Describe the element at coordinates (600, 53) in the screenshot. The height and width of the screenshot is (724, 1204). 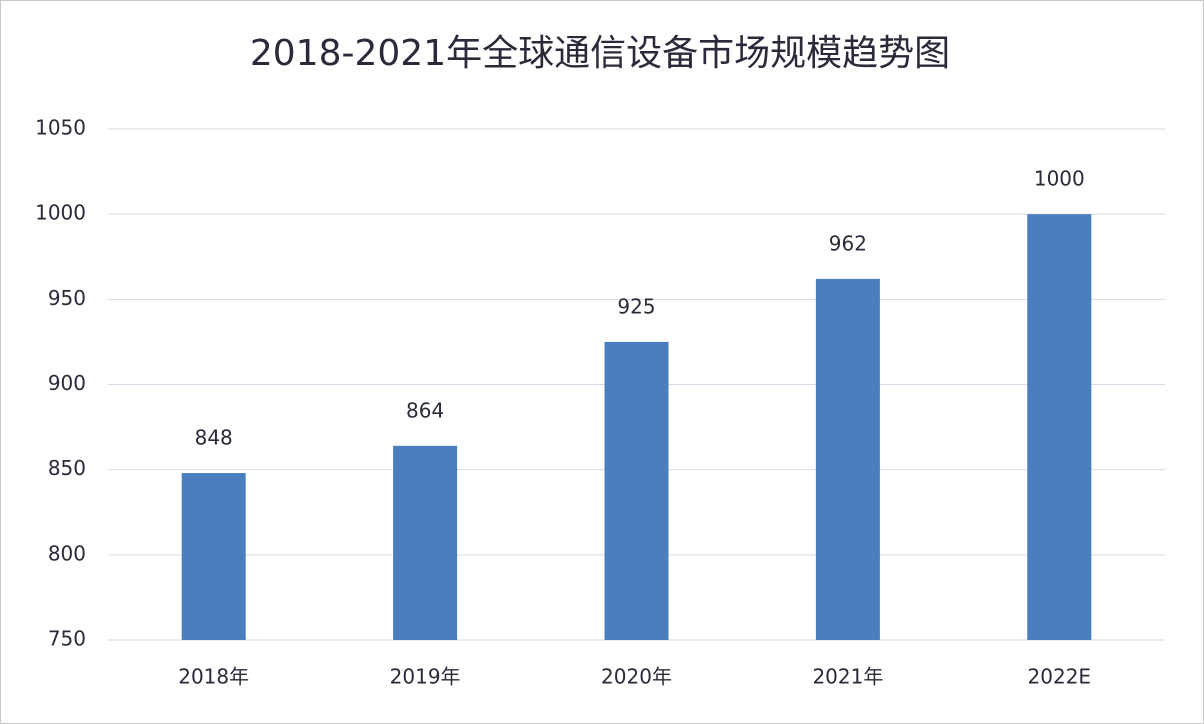
I see `chart-title: 2018-2021年全球通信设备市场规模趋势图` at that location.